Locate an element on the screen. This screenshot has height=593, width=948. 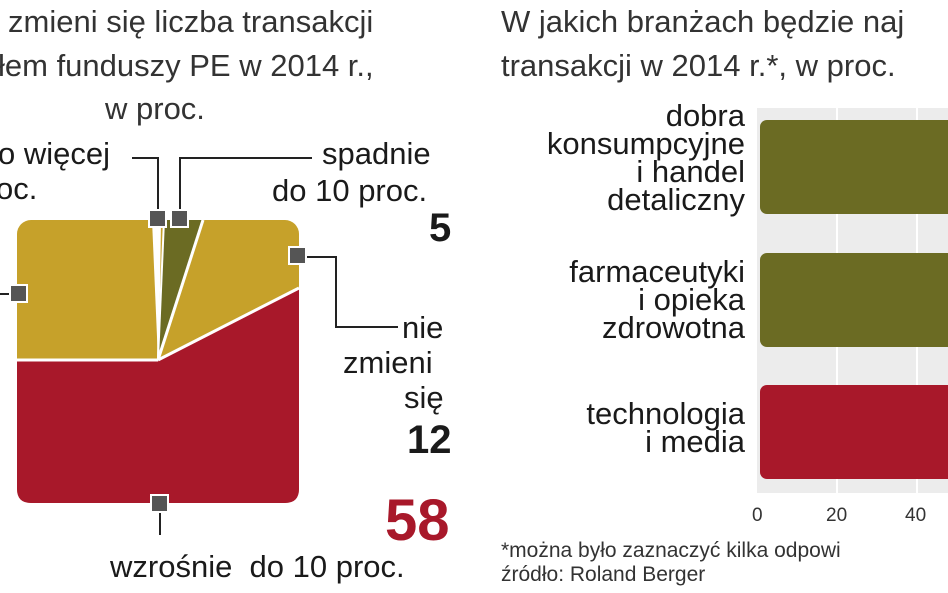
label-wzrosnie: wzrośnie do 10 proc. is located at coordinates (257, 566).